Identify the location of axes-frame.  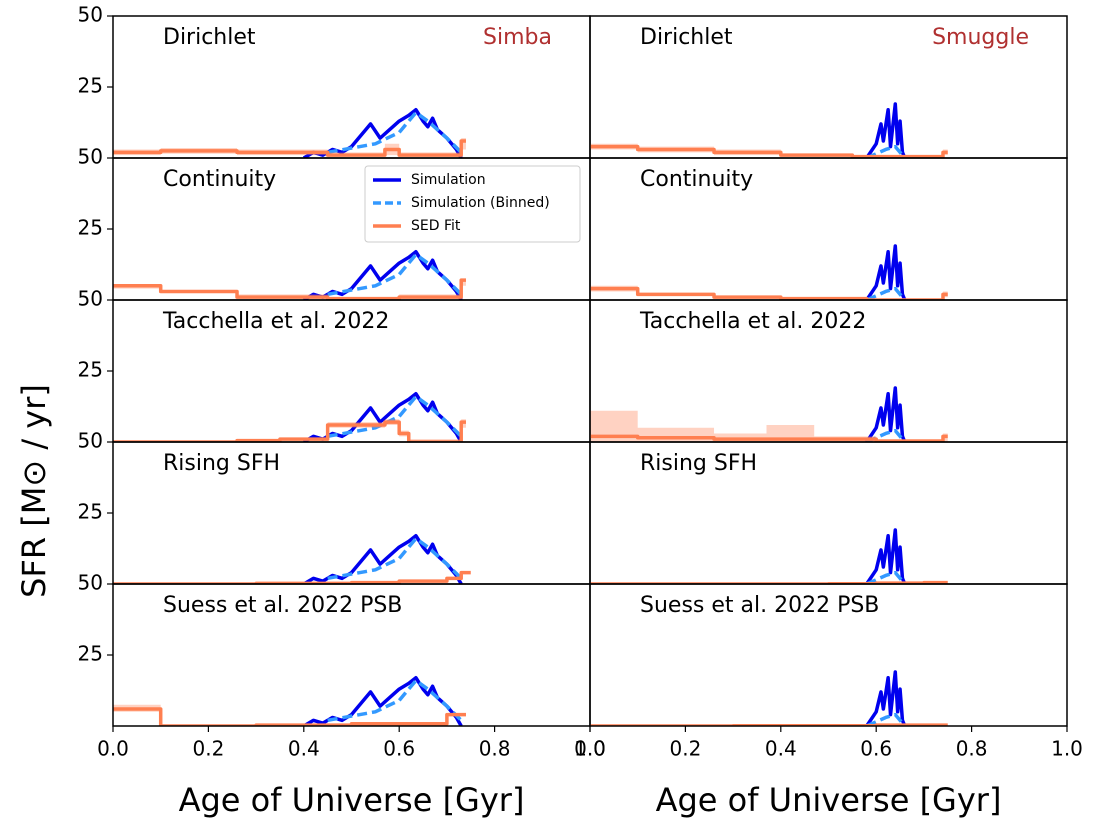
(828, 655).